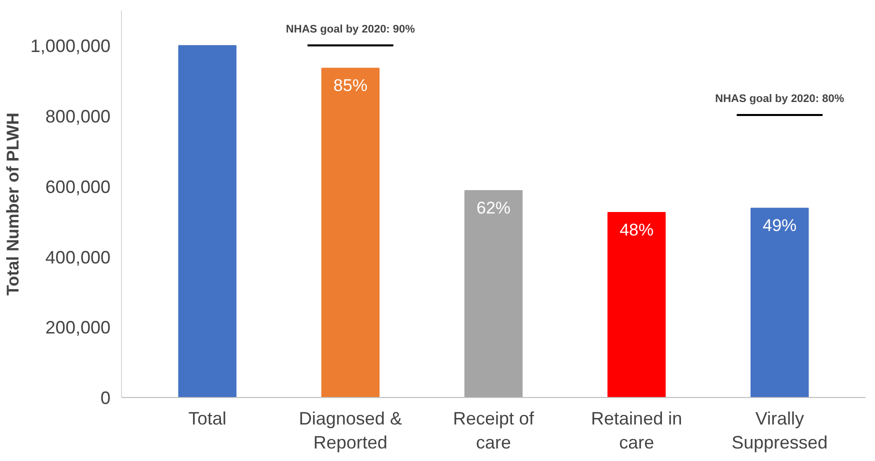 The height and width of the screenshot is (461, 875). Describe the element at coordinates (78, 116) in the screenshot. I see `y-tick-label: 800,000` at that location.